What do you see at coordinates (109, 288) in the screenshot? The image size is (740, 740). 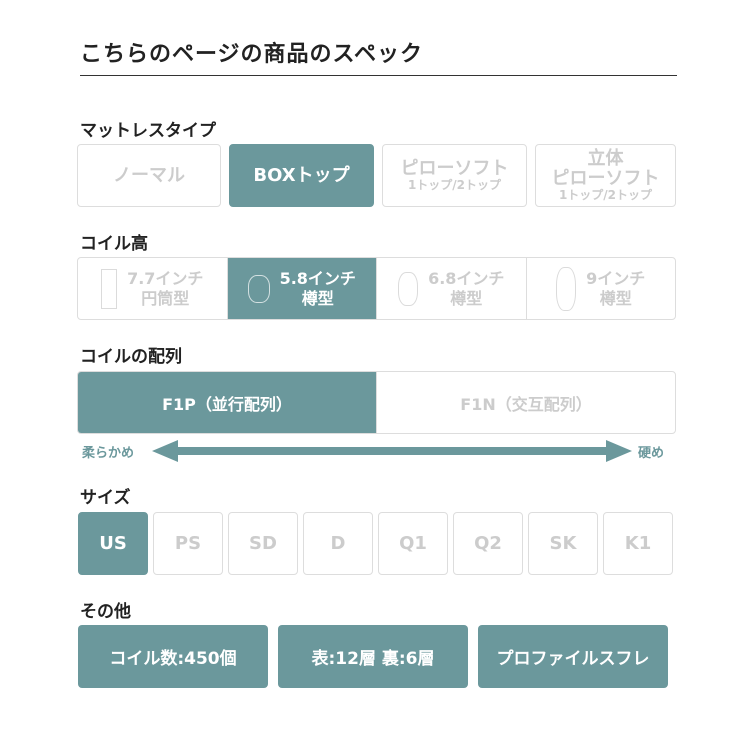 I see `cylinder-coil-icon` at bounding box center [109, 288].